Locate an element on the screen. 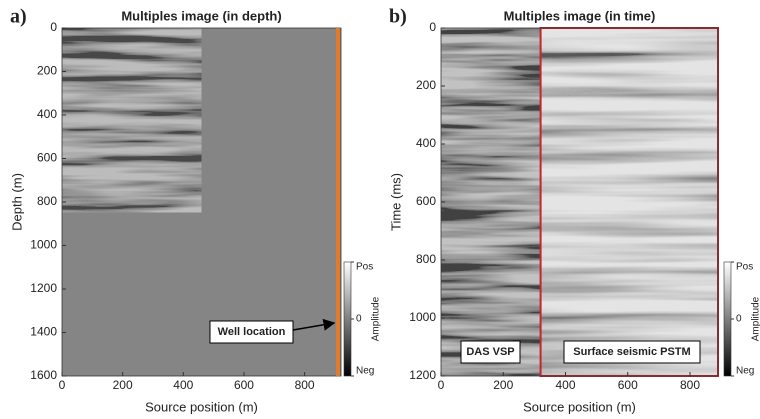 The height and width of the screenshot is (419, 760). chart-title: Multiples image (in depth) is located at coordinates (201, 15).